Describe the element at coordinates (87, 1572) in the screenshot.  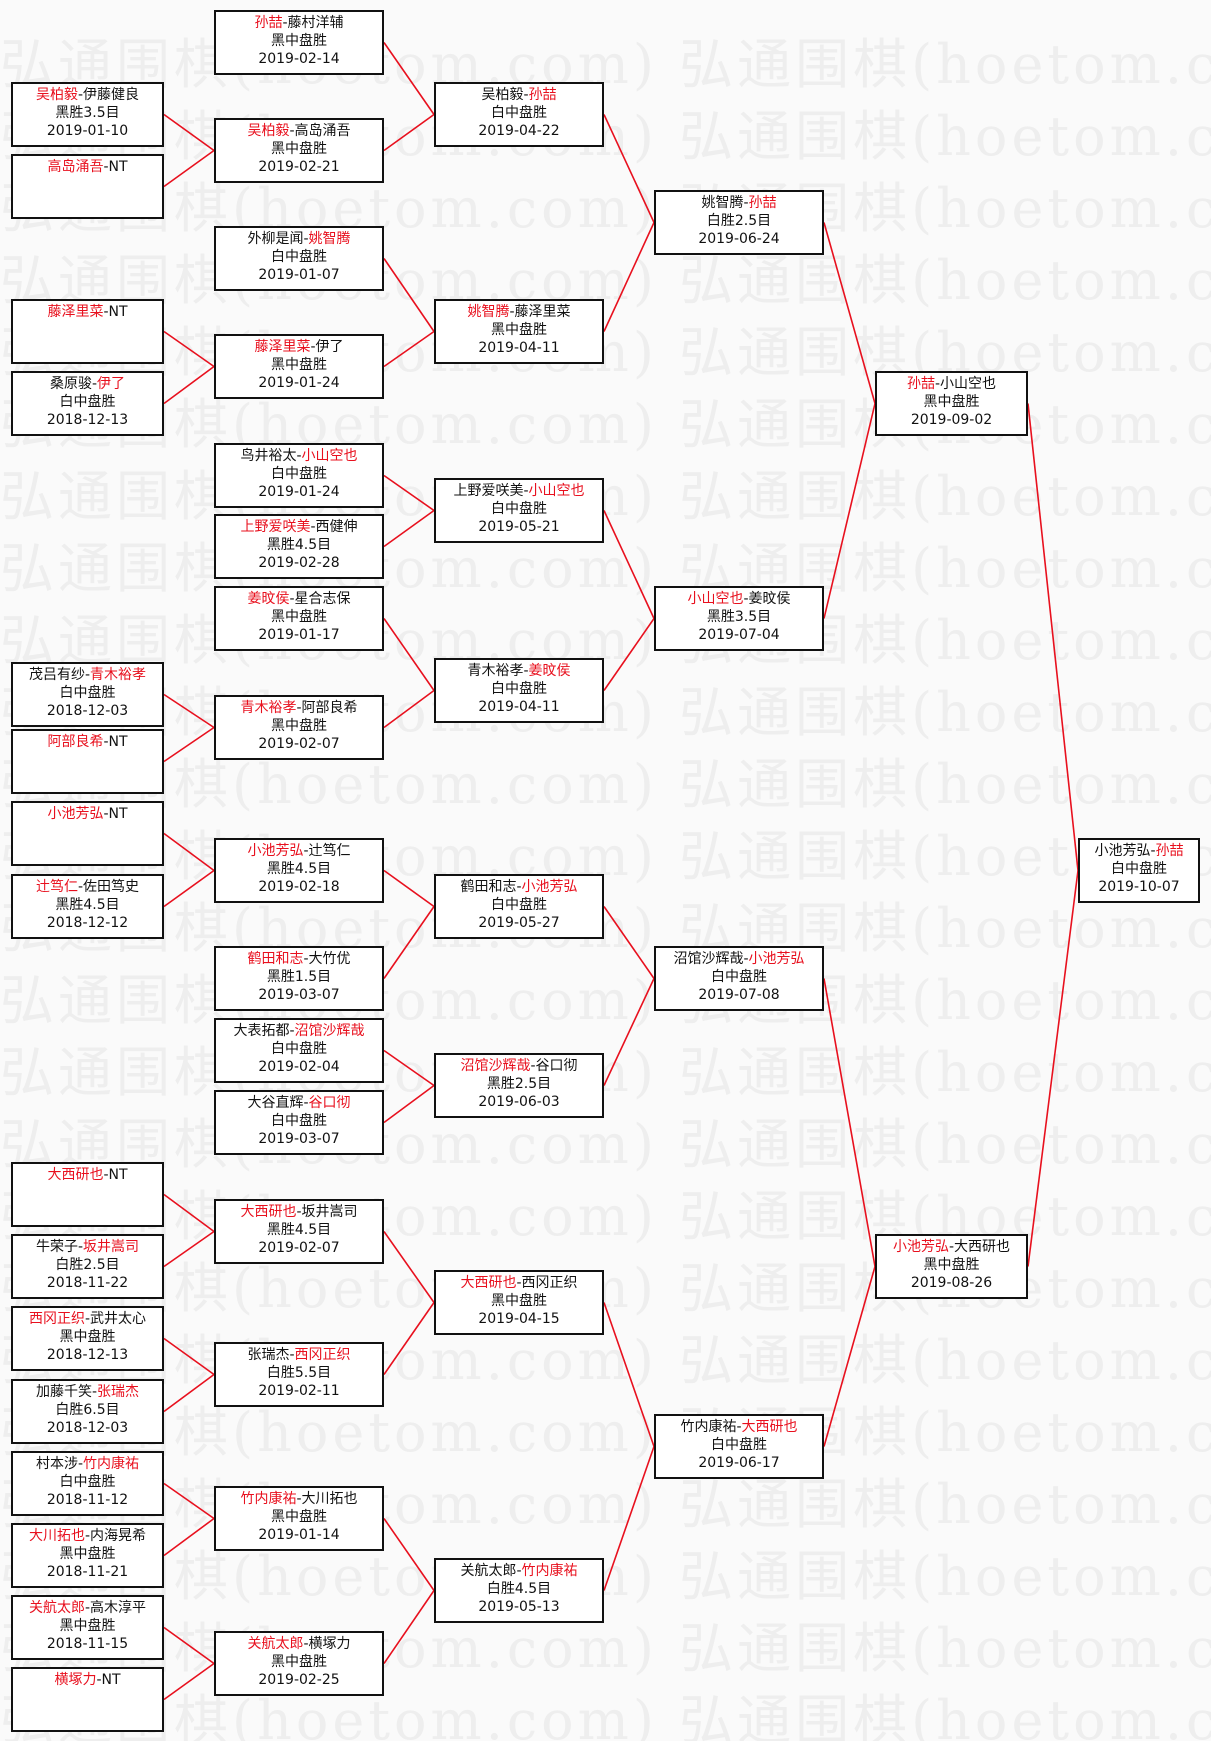
I see `match-date: 2018-11-21` at that location.